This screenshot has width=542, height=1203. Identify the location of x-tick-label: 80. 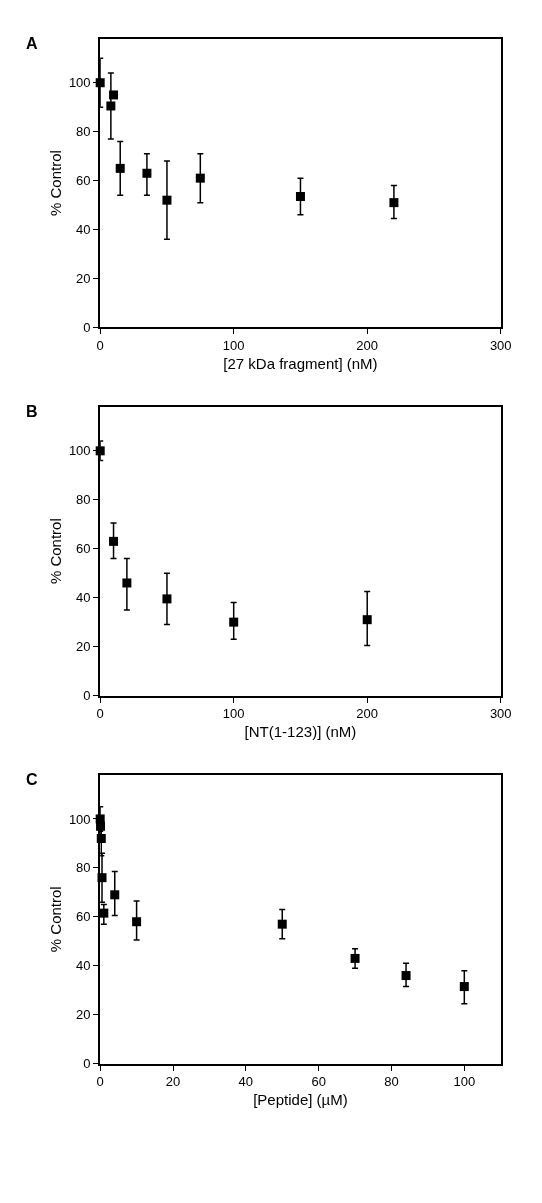
(391, 1082).